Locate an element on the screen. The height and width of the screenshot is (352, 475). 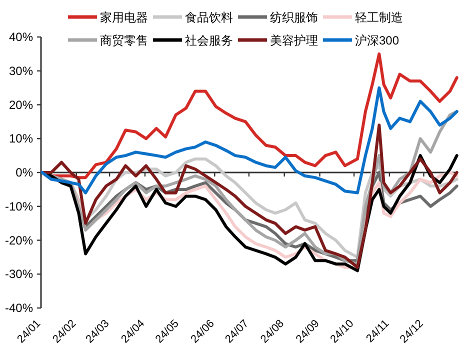
y-tick-label: 10% is located at coordinates (21, 139).